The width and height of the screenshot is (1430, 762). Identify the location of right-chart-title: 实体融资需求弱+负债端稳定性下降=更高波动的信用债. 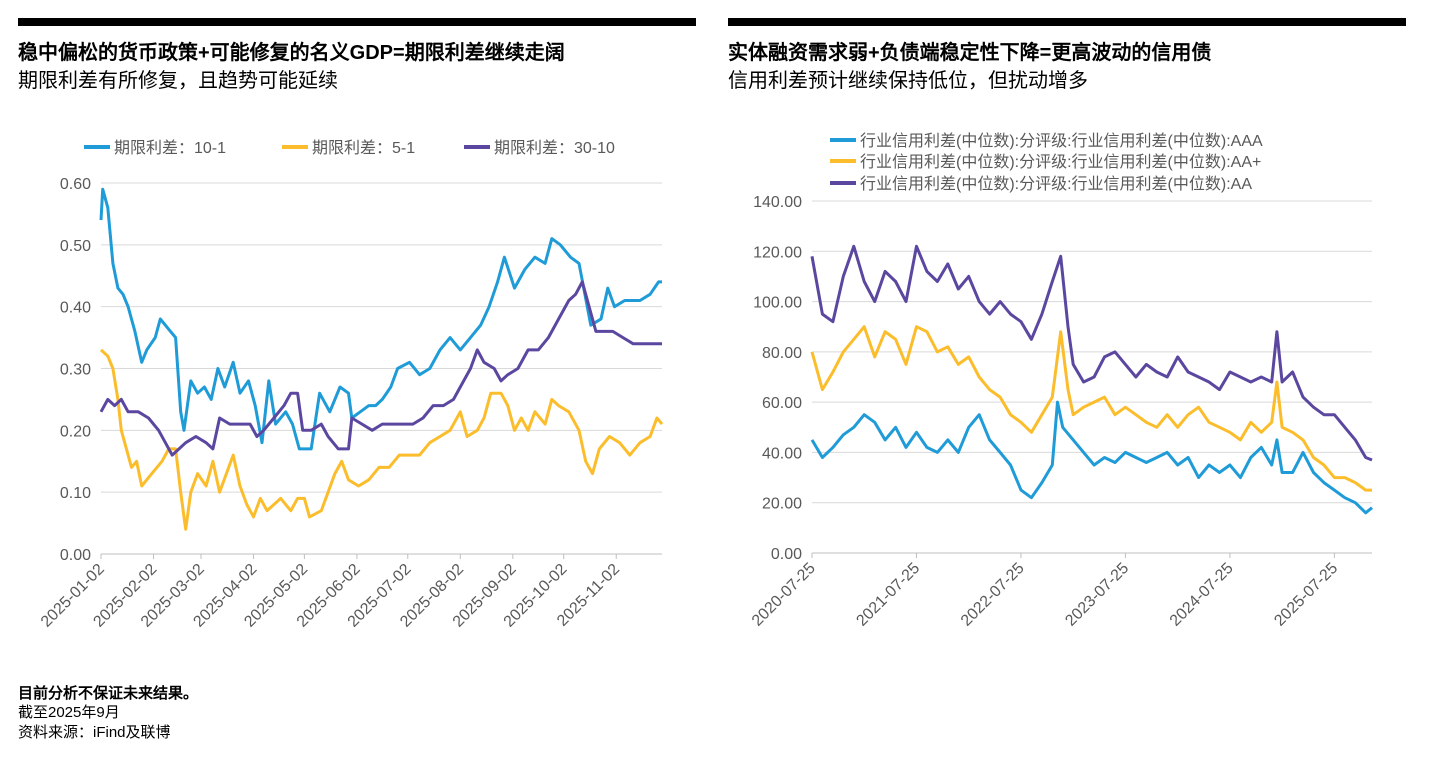
(970, 53).